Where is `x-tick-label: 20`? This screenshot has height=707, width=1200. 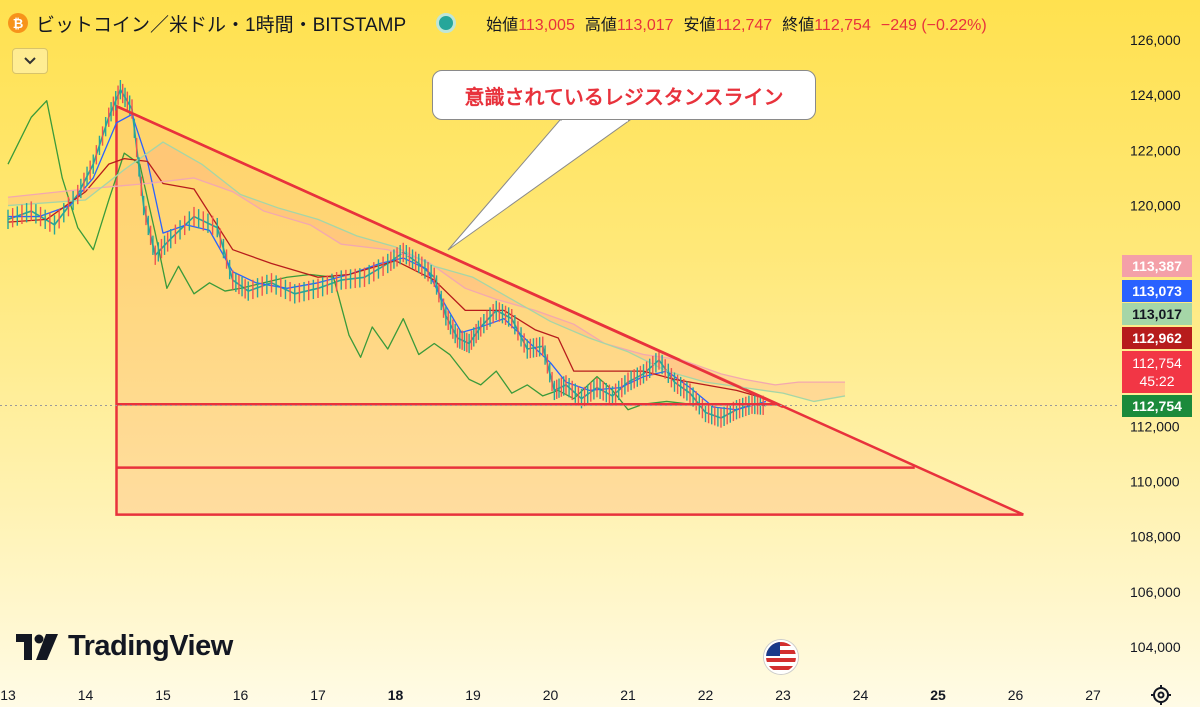 x-tick-label: 20 is located at coordinates (551, 695).